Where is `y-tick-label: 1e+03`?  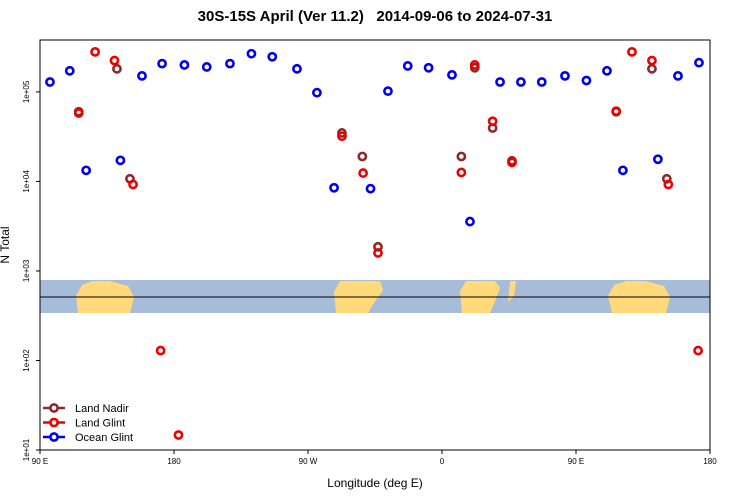
y-tick-label: 1e+03 is located at coordinates (26, 270).